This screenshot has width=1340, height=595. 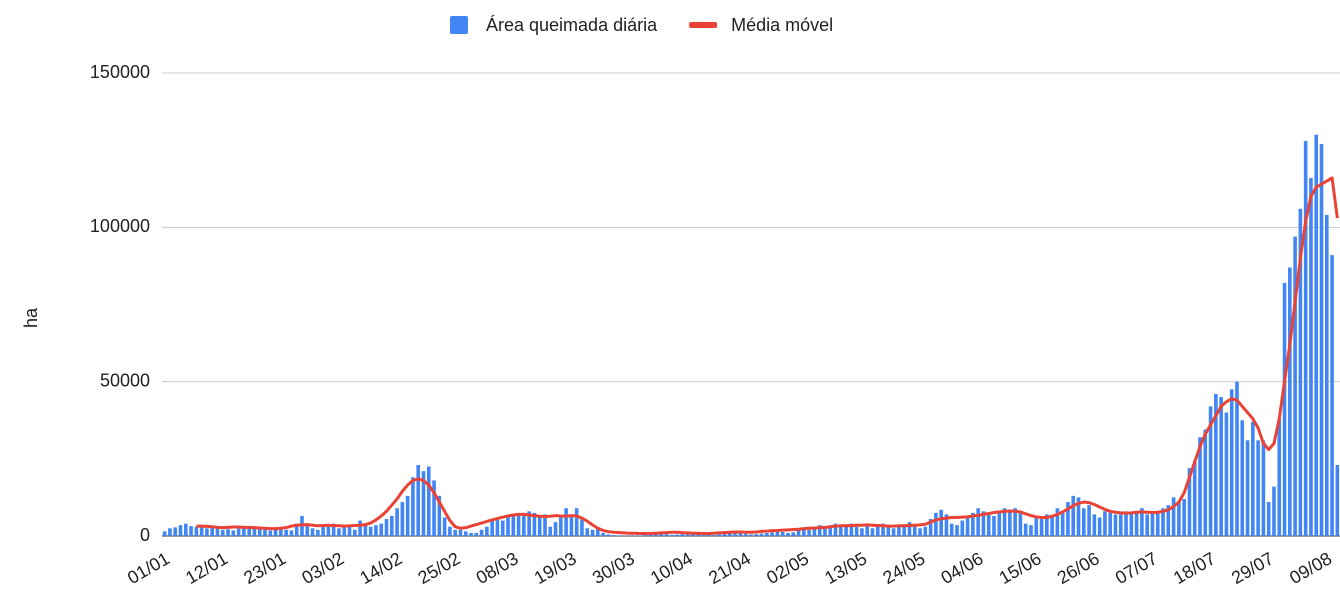 What do you see at coordinates (787, 568) in the screenshot?
I see `x-tick-label: 02/05` at bounding box center [787, 568].